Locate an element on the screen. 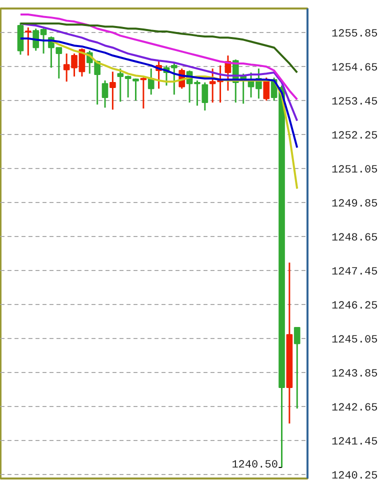 Image resolution: width=380 pixels, height=496 pixels. y-tick-label: 1245.05 is located at coordinates (355, 340).